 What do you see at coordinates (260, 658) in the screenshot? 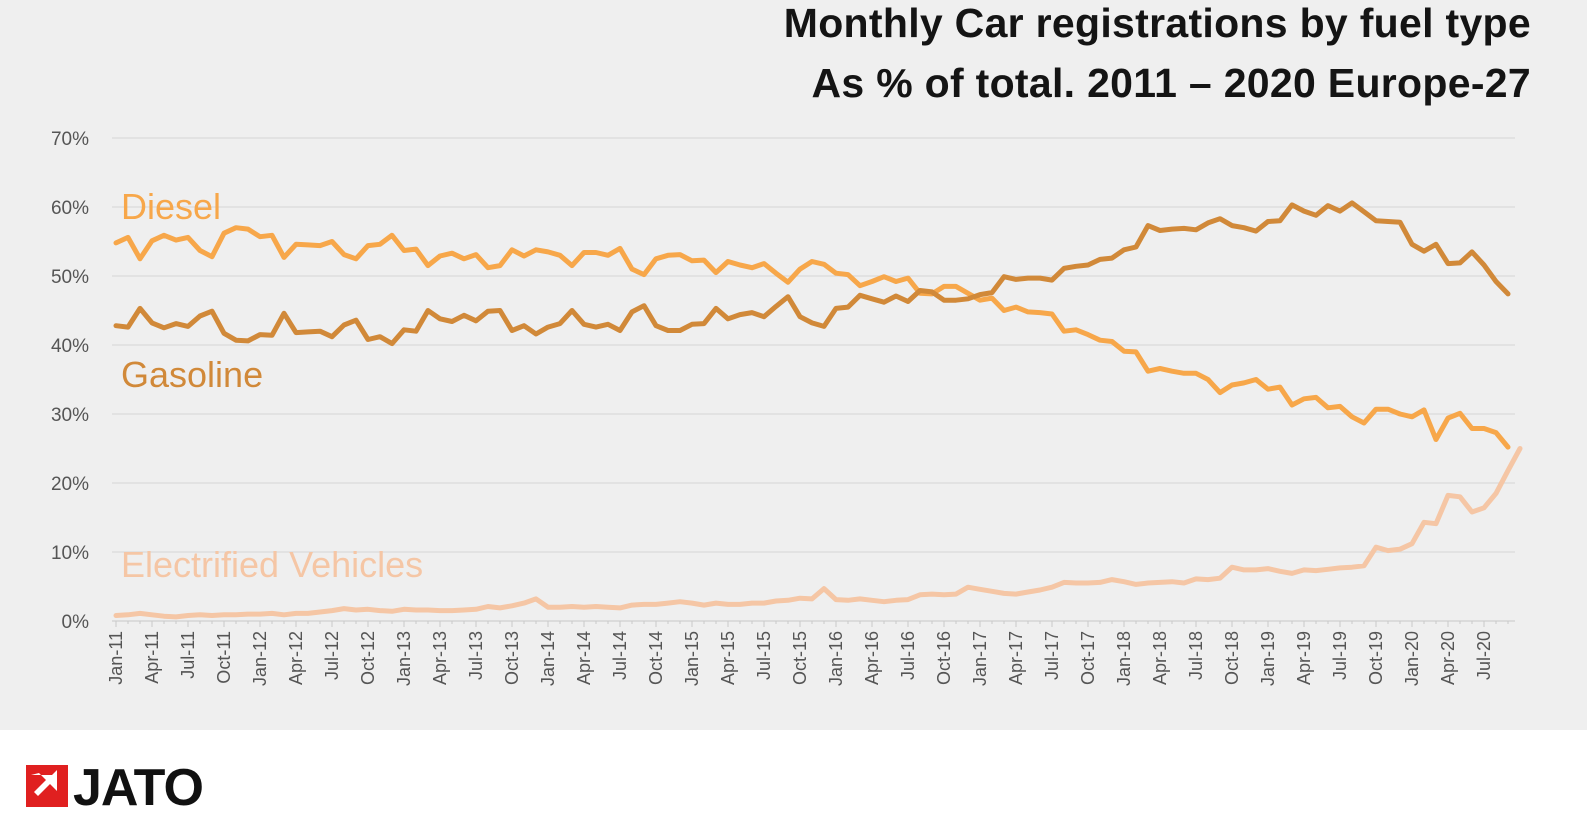
I see `x-tick-label: Jan-12` at bounding box center [260, 658].